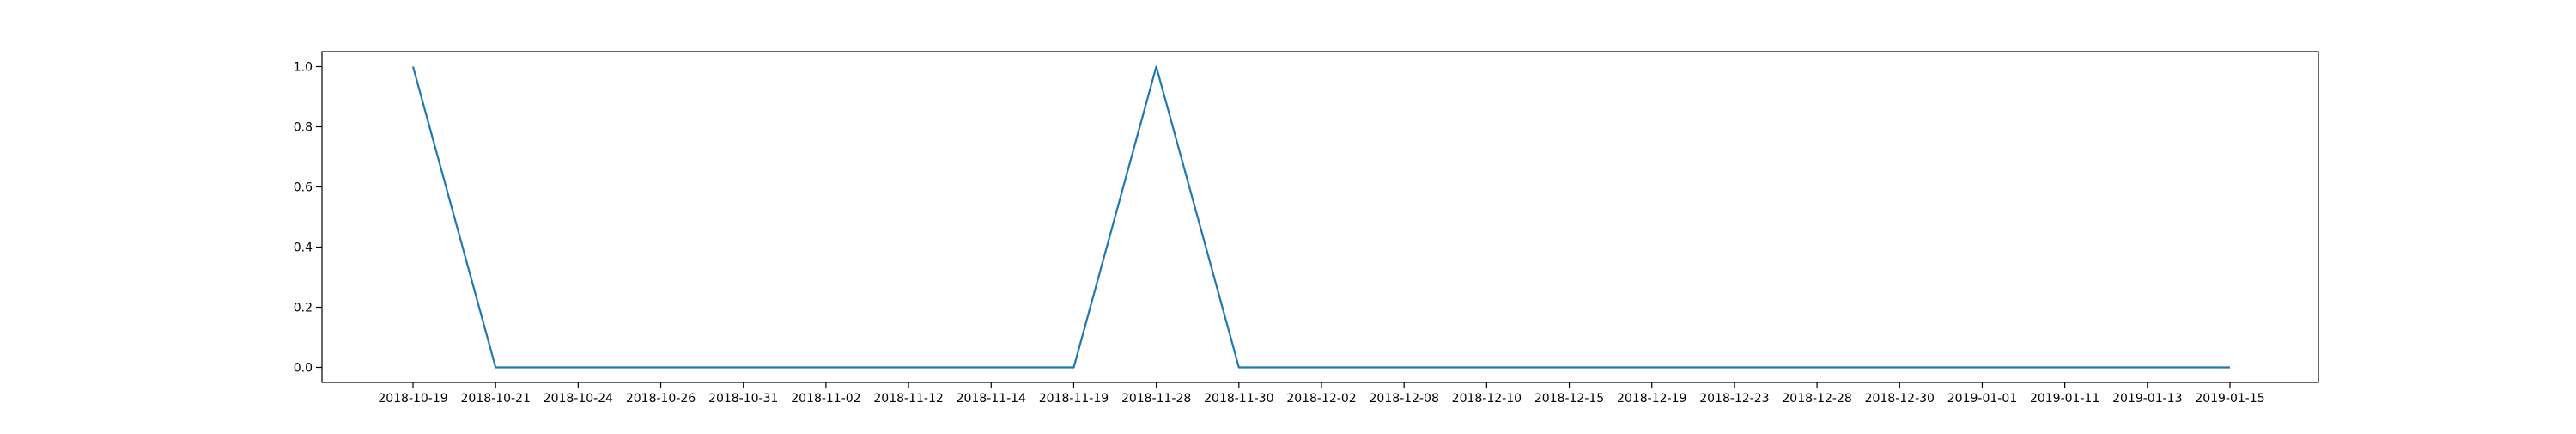  What do you see at coordinates (908, 399) in the screenshot?
I see `x-tick-label: 2018-11-12` at bounding box center [908, 399].